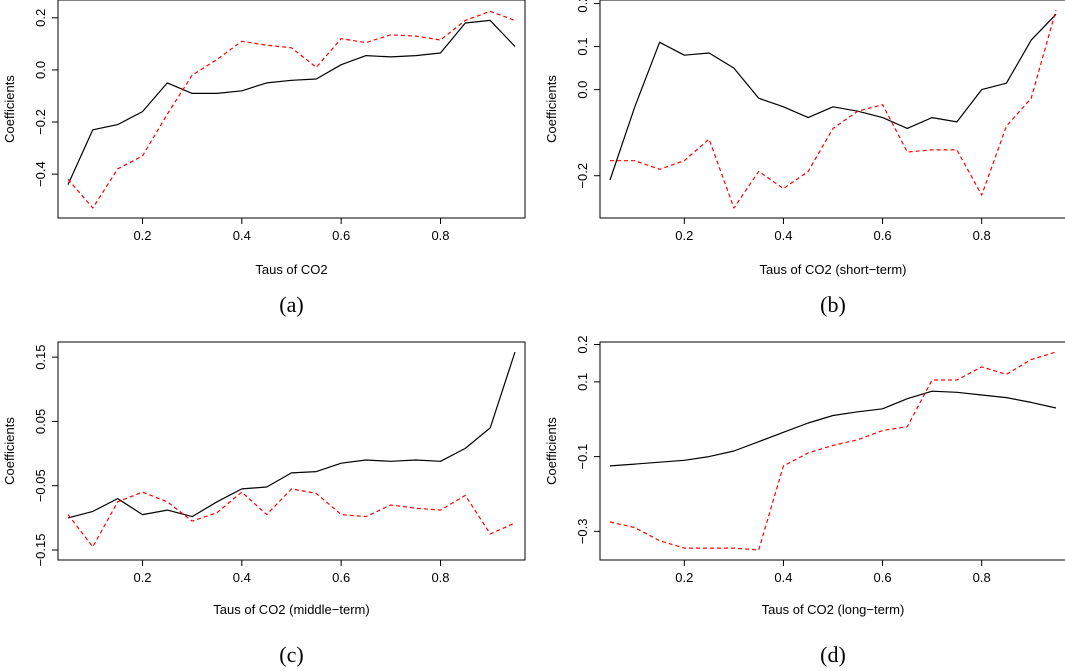  What do you see at coordinates (684, 577) in the screenshot?
I see `panel-d-x-tick-label: 0.2` at bounding box center [684, 577].